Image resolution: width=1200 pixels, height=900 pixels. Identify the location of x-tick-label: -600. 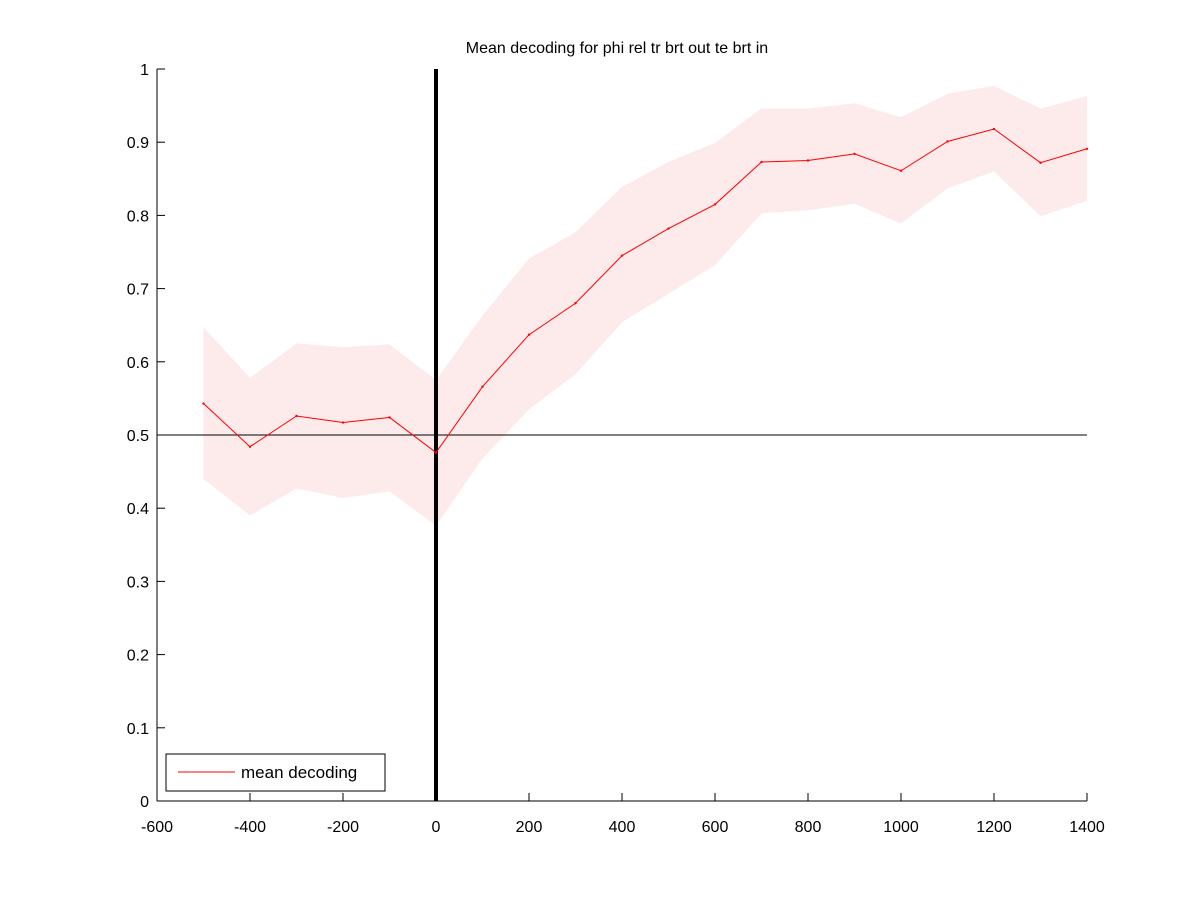
(157, 827).